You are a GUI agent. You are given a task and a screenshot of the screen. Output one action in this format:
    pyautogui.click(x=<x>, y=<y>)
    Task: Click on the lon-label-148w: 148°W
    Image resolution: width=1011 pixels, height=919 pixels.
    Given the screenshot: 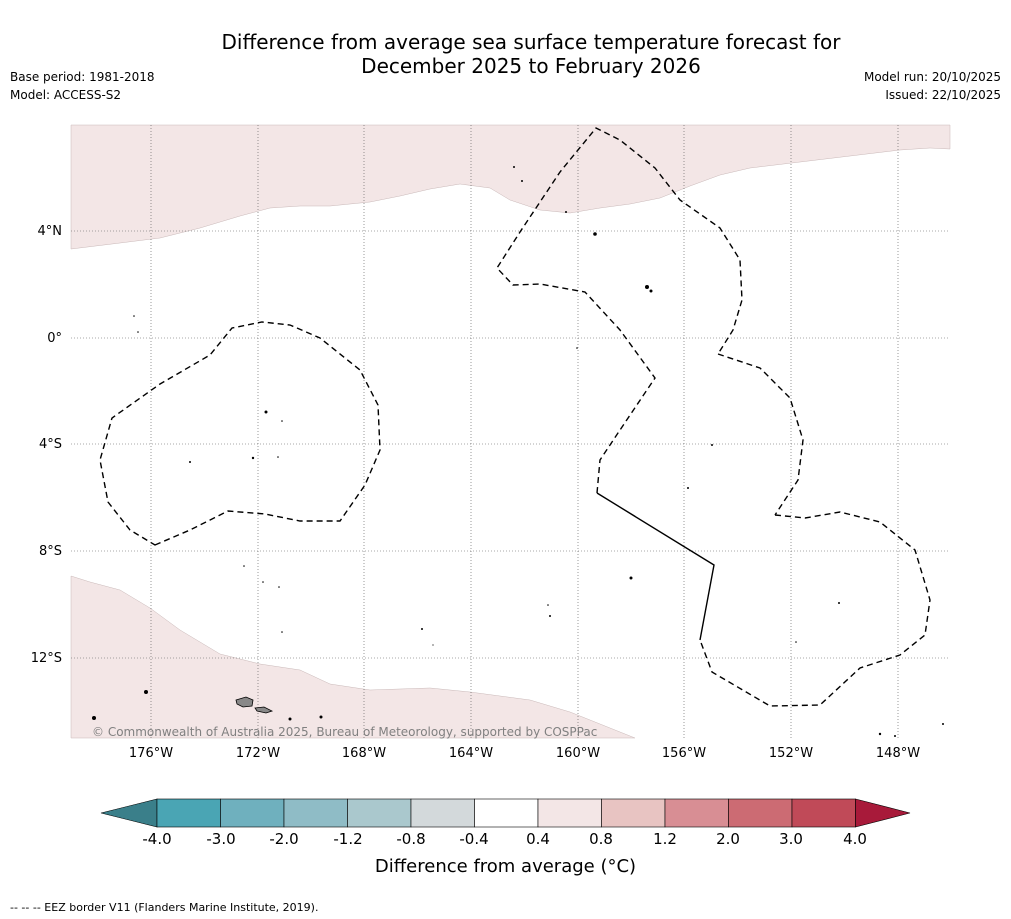 What is the action you would take?
    pyautogui.click(x=898, y=753)
    